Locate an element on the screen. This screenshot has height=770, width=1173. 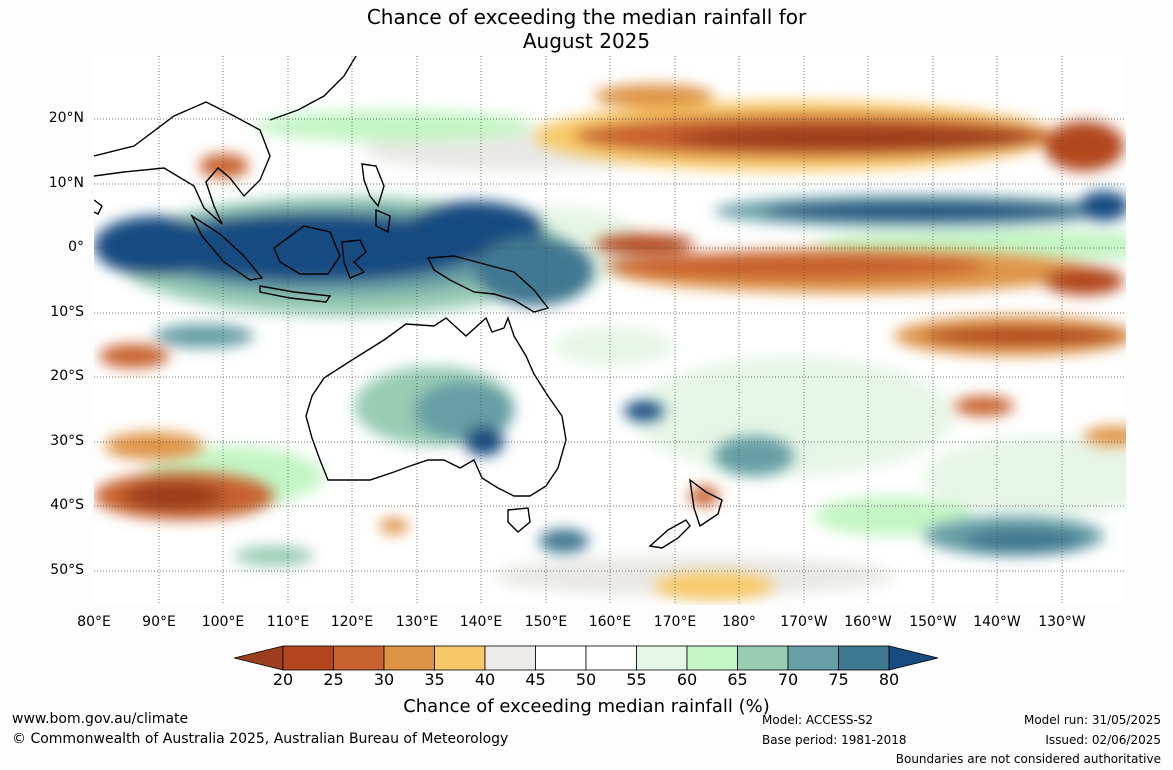
colorbar-tick: 50 is located at coordinates (586, 679).